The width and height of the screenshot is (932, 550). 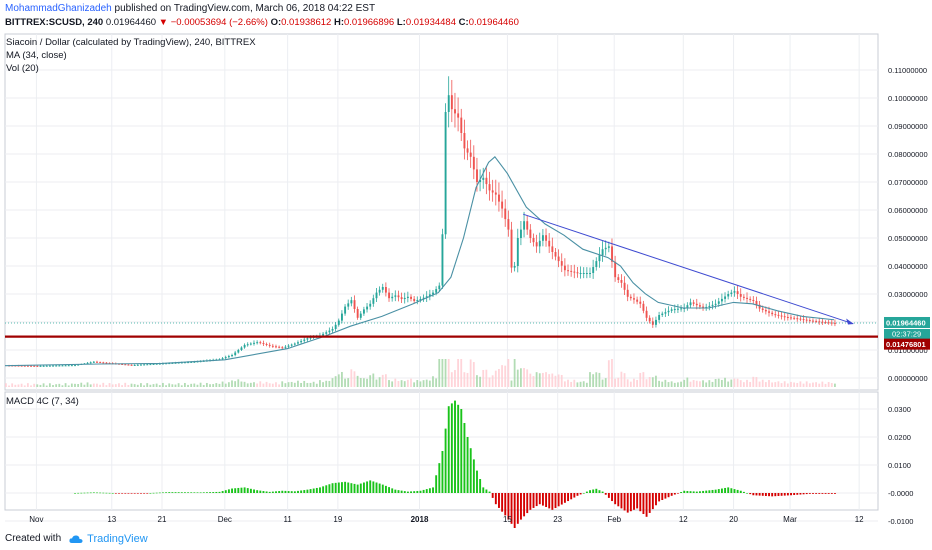 What do you see at coordinates (899, 409) in the screenshot?
I see `macd-y-tick-label: 0.0300` at bounding box center [899, 409].